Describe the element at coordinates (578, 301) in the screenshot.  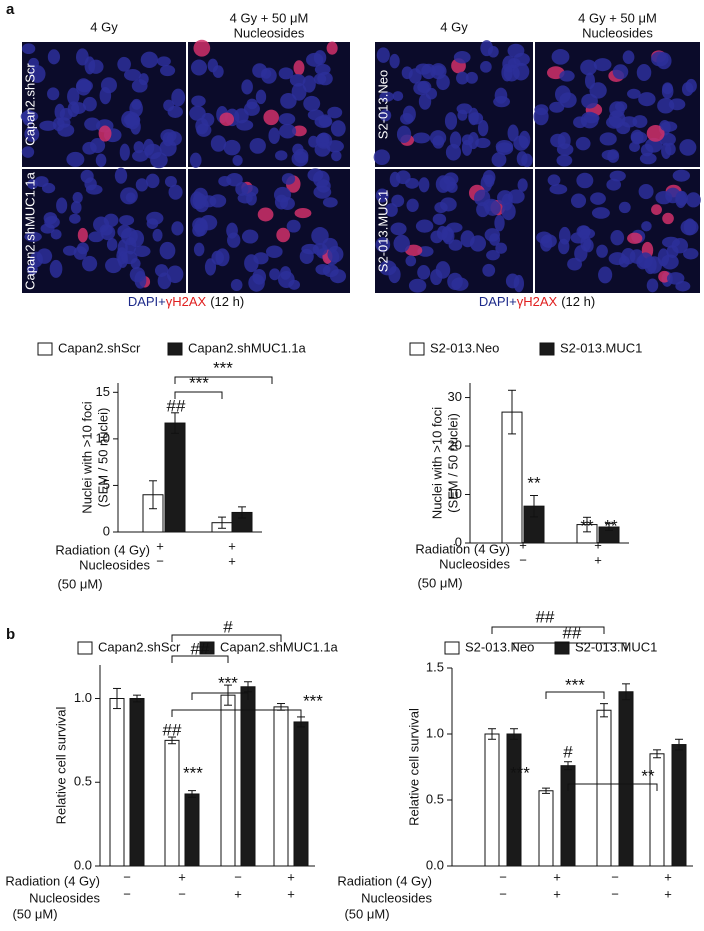
I see `caption-part: (12 h)` at that location.